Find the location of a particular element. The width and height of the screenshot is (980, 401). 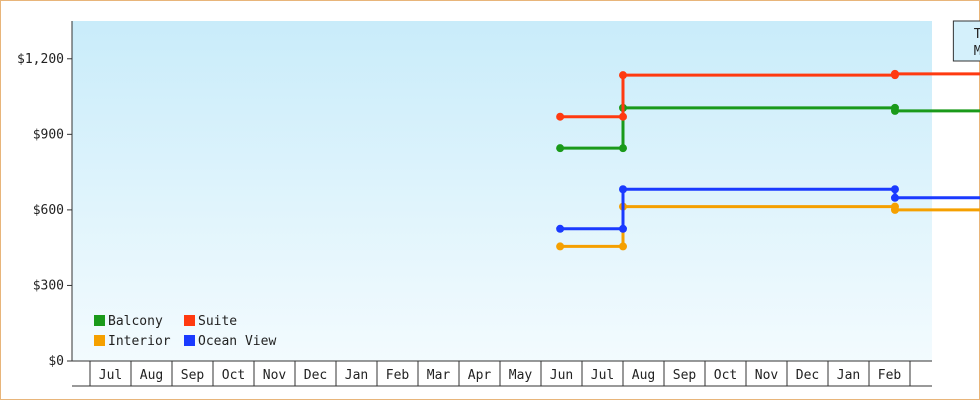

y-tick-label: $600 is located at coordinates (48, 210).